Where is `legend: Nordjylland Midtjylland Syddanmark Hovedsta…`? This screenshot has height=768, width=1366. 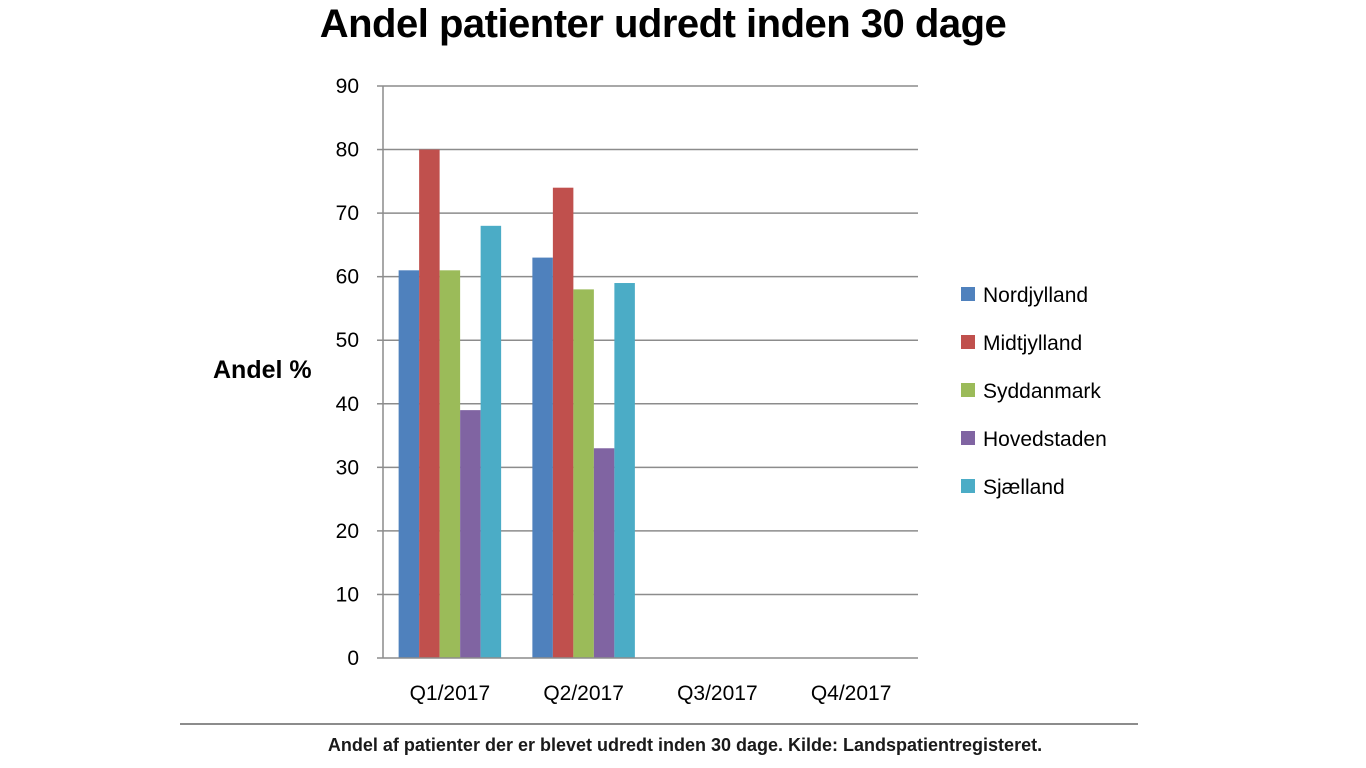
legend: Nordjylland Midtjylland Syddanmark Hovedsta… is located at coordinates (1034, 391).